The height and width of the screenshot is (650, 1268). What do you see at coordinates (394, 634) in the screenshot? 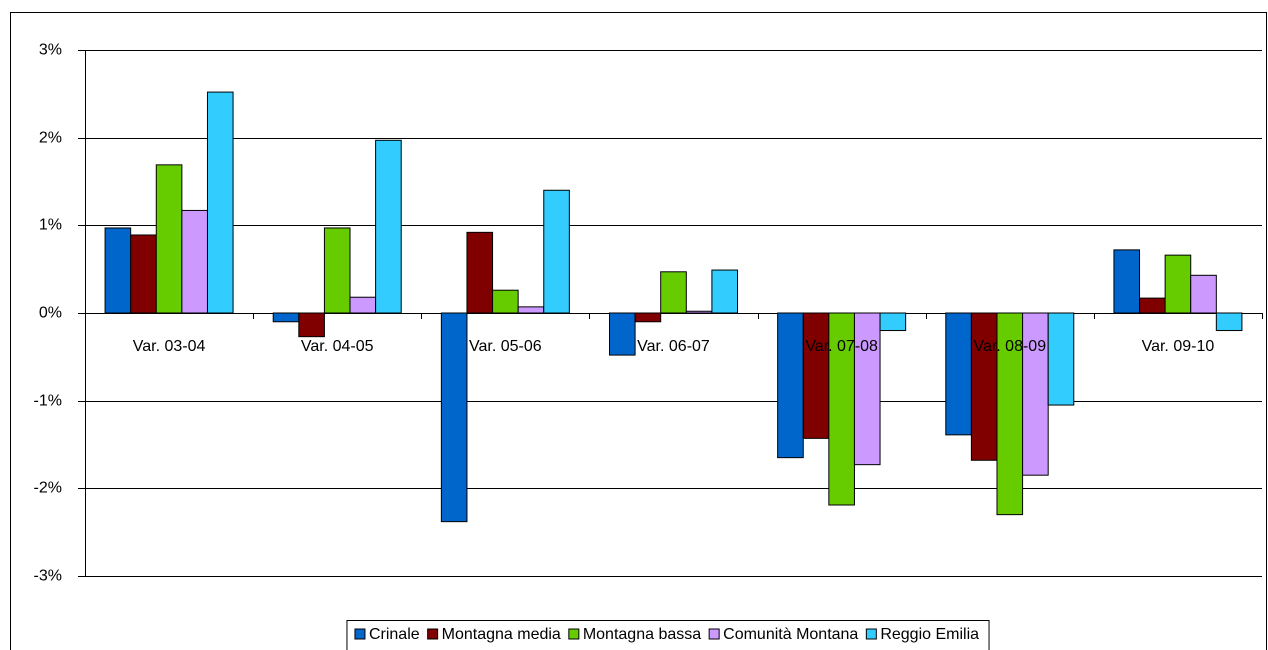
I see `legend-label: Crinale` at bounding box center [394, 634].